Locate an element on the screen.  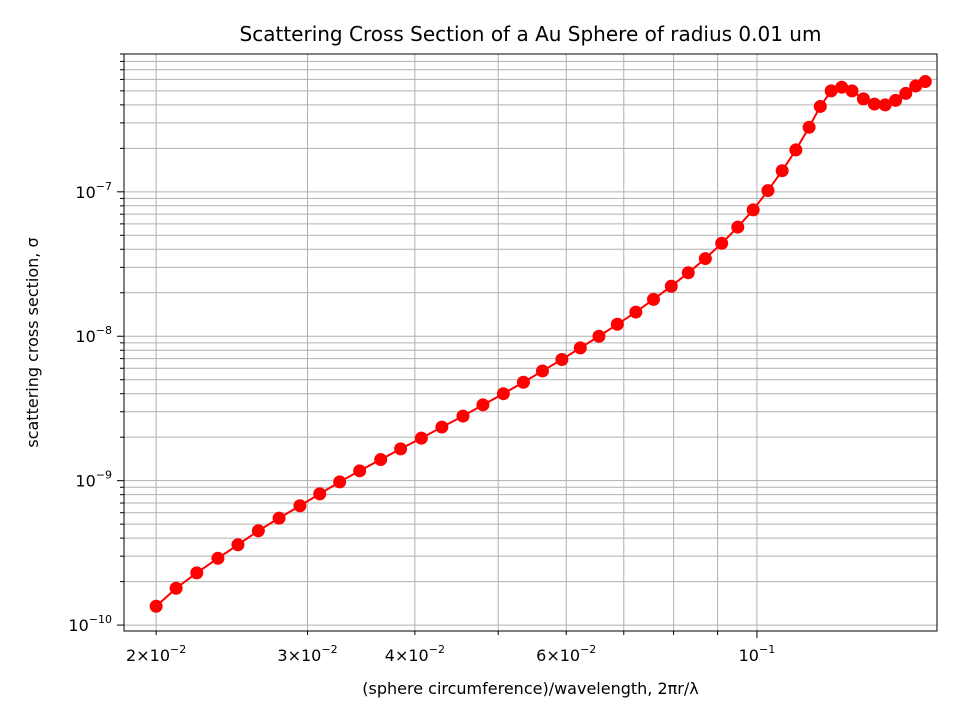
y-axis-label: scattering cross section, σ is located at coordinates (32, 342).